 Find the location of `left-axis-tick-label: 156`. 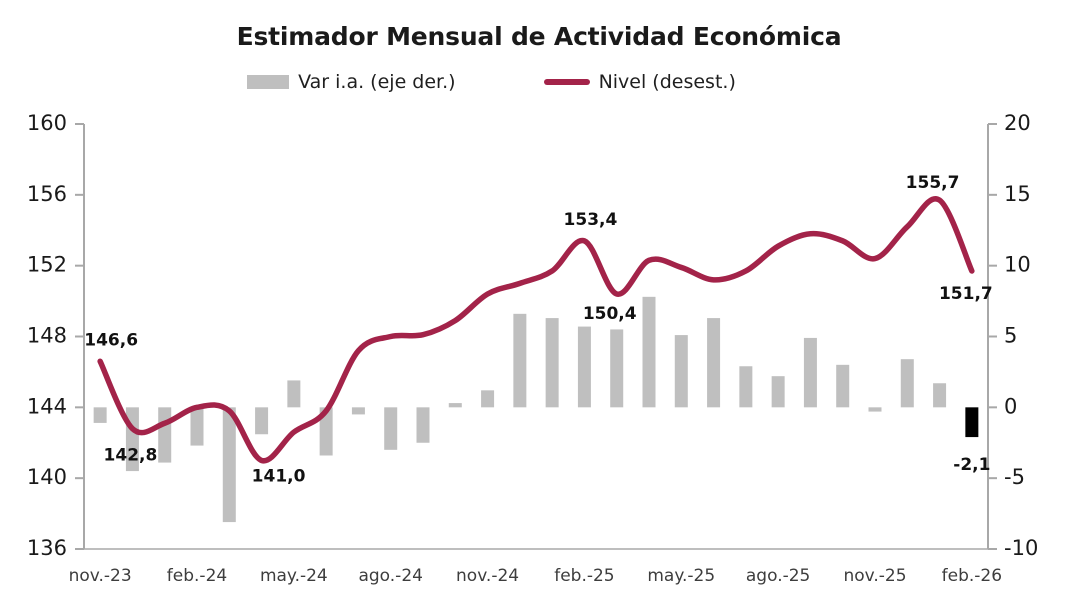

left-axis-tick-label: 156 is located at coordinates (47, 194).